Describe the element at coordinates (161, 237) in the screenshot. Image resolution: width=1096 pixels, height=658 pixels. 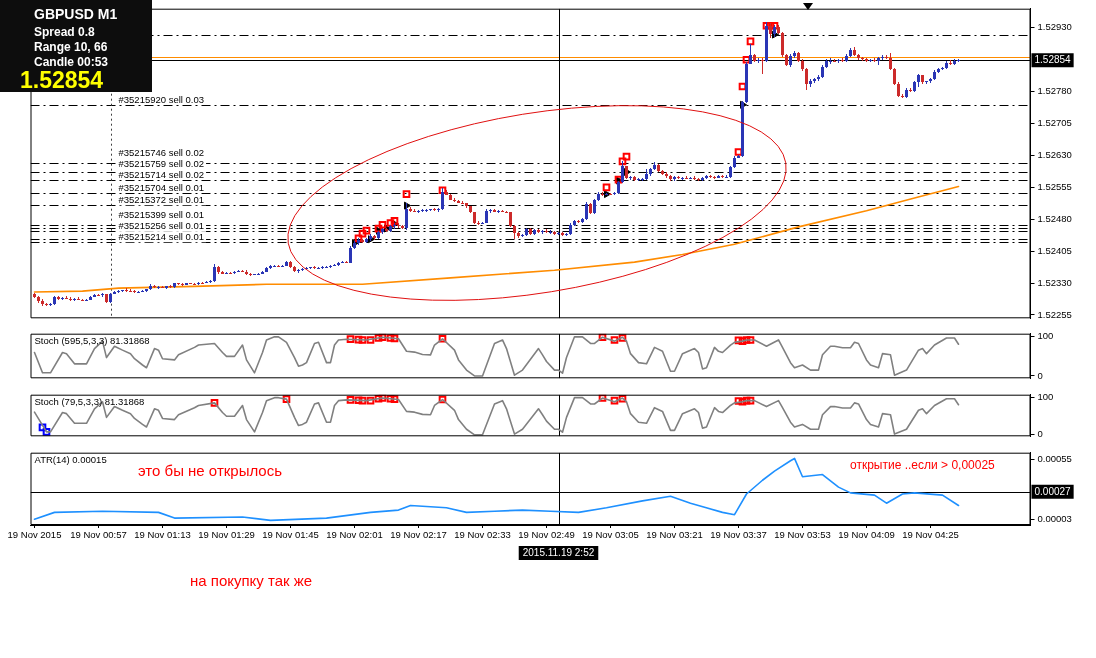
I see `ref-line-label: #35215214 sell 0.01` at that location.